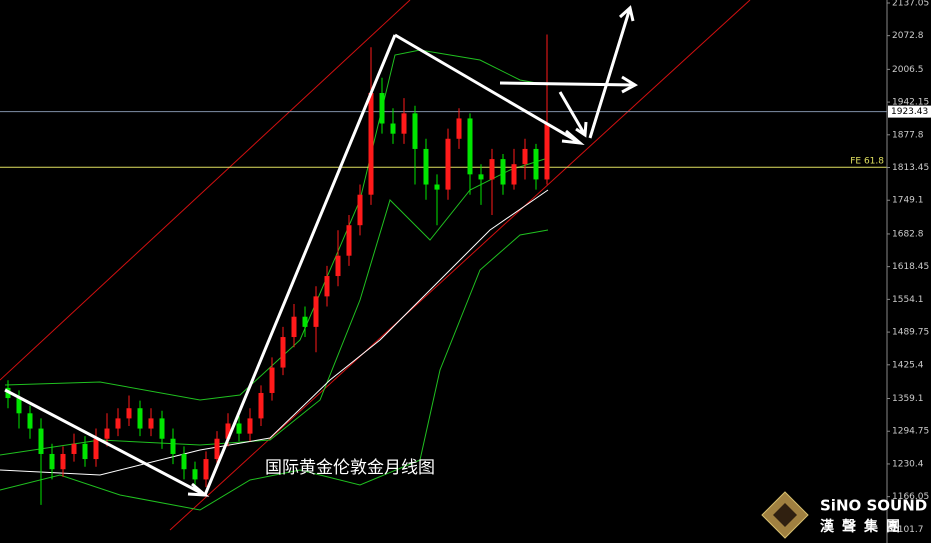 This screenshot has width=931, height=543. Describe the element at coordinates (910, 4) in the screenshot. I see `y-tick-label: 2137.05` at that location.